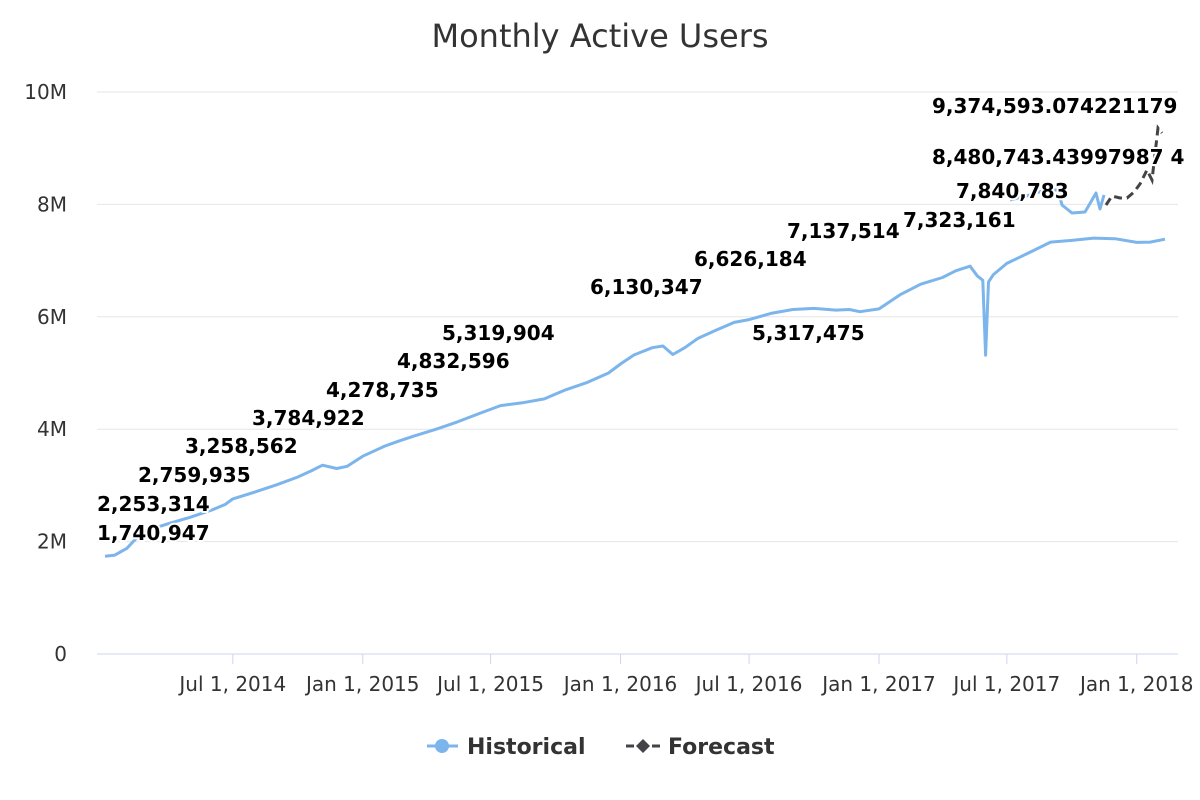 This screenshot has width=1200, height=800. Describe the element at coordinates (231, 684) in the screenshot. I see `x-tick-label: Jul 1, 2014` at that location.